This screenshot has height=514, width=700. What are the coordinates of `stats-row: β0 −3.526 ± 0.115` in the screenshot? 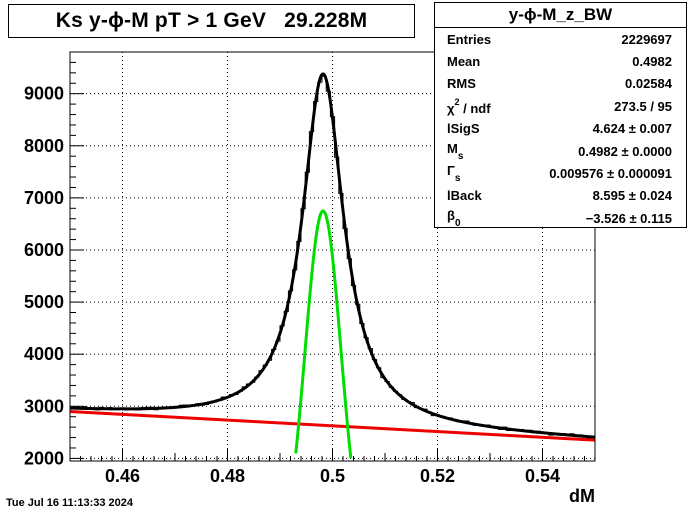 It's located at (560, 218).